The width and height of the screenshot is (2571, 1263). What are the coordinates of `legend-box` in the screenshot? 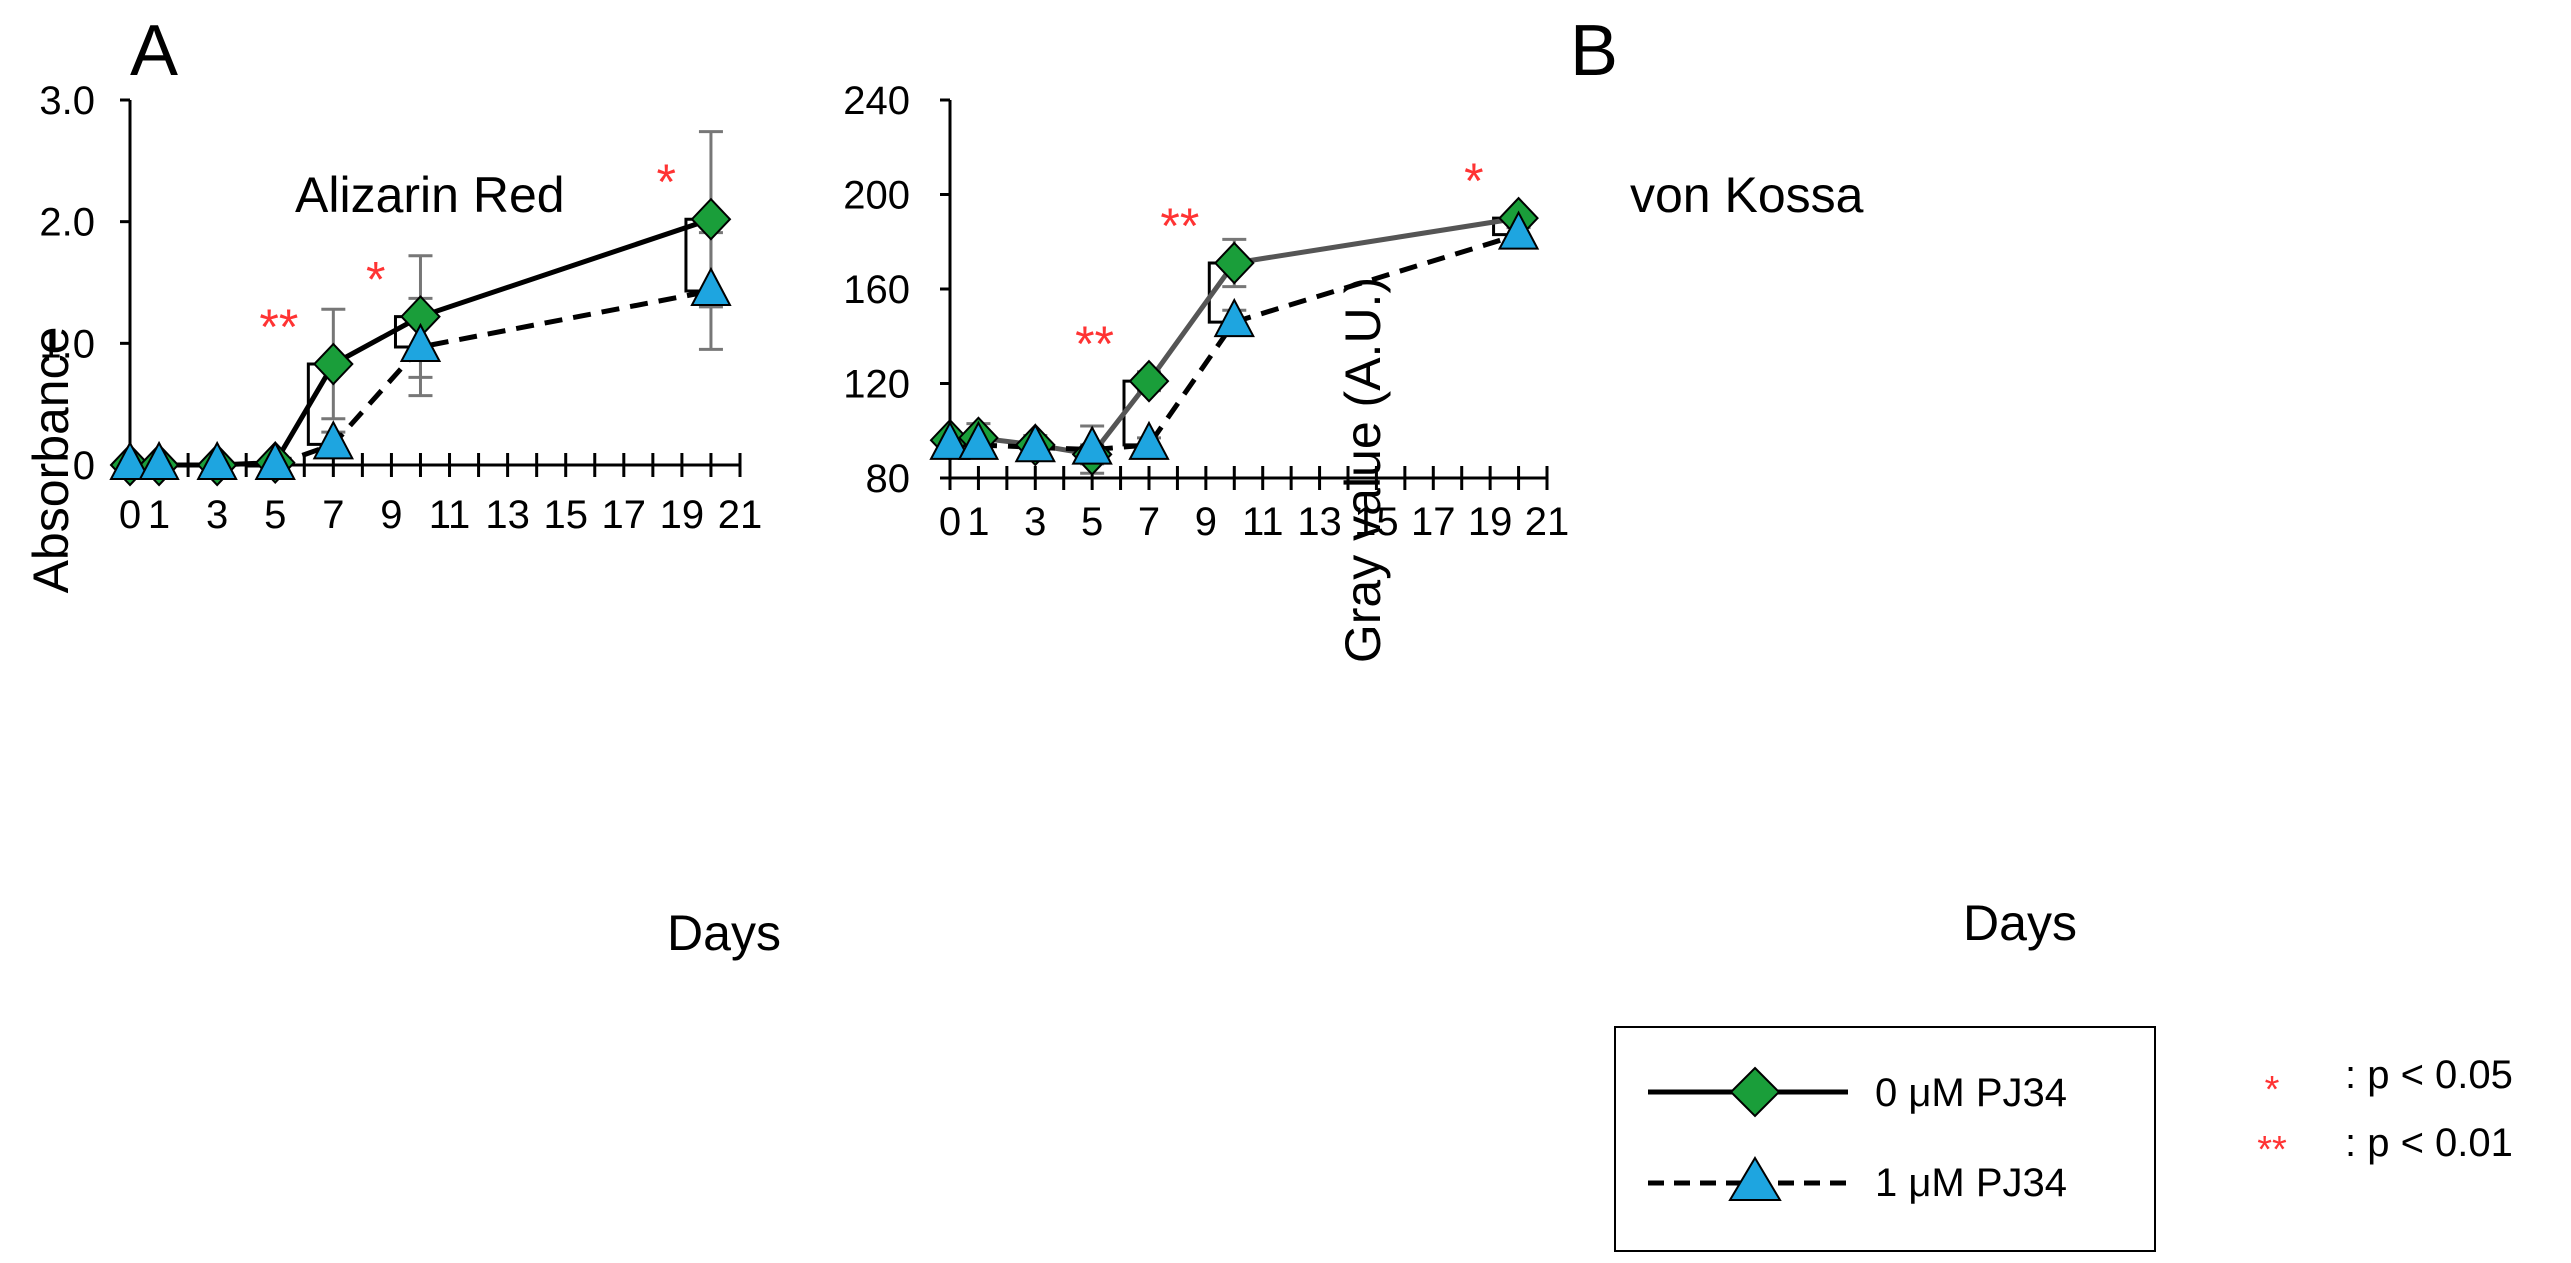 It's located at (1885, 1139).